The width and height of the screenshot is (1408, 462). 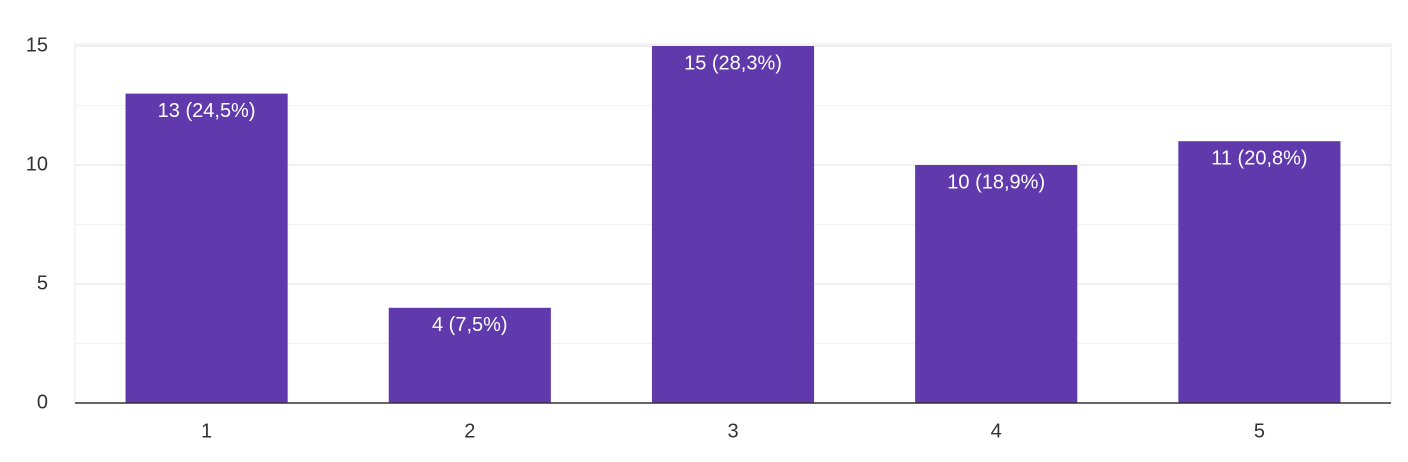 I want to click on x-tick-label: 1, so click(x=206, y=431).